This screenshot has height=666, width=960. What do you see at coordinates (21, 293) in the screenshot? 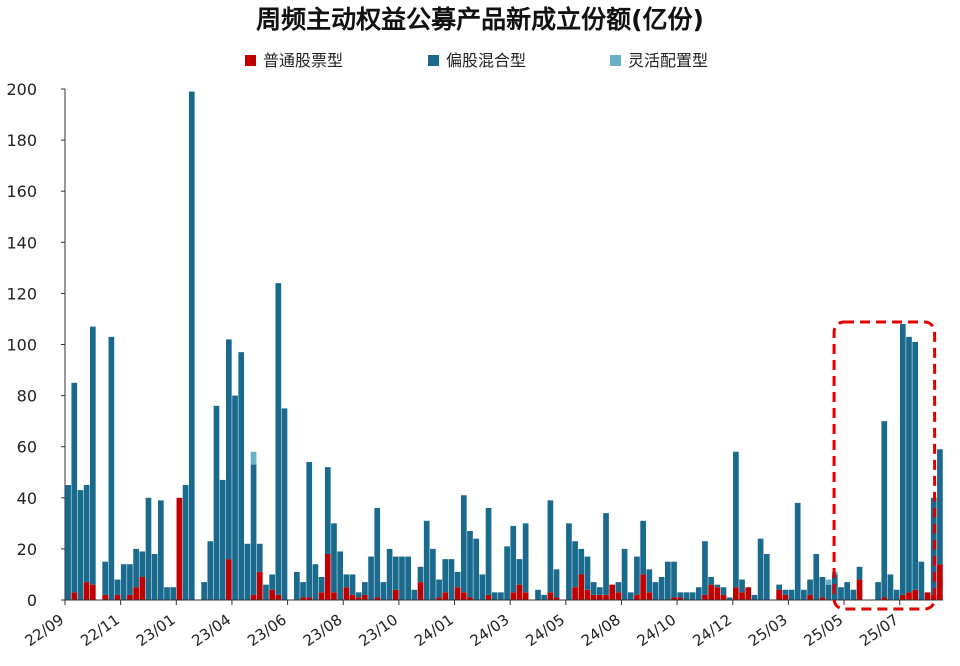
I see `y-tick-label: 120` at bounding box center [21, 293].